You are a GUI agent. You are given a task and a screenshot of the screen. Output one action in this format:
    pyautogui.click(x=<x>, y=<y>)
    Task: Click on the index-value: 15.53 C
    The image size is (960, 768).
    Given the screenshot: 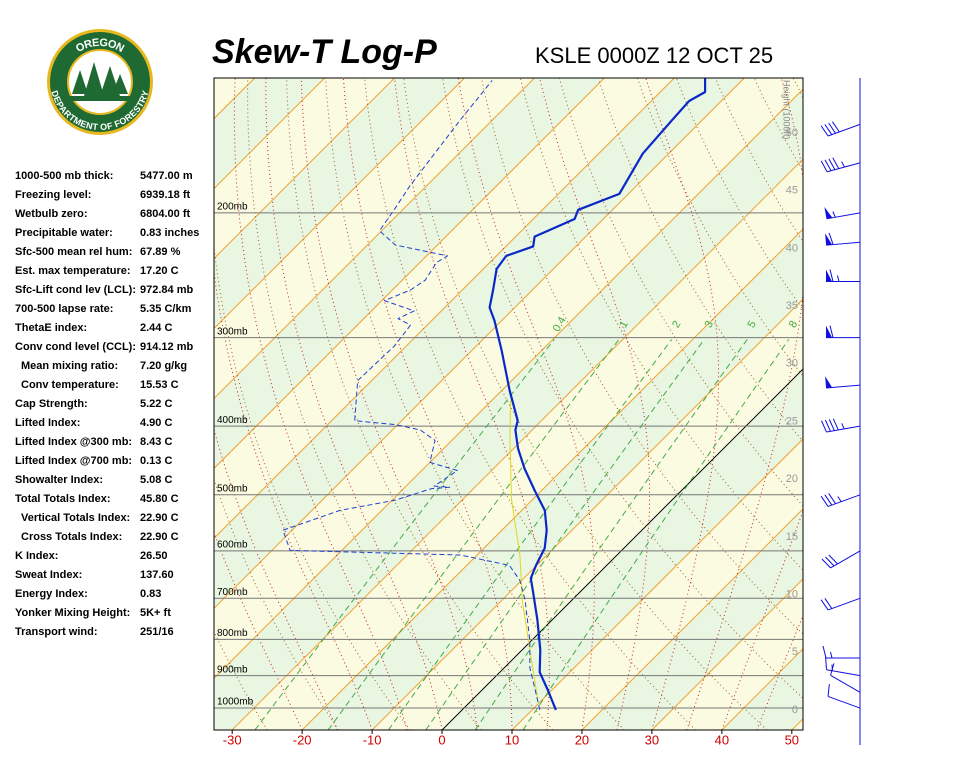 What is the action you would take?
    pyautogui.click(x=159, y=385)
    